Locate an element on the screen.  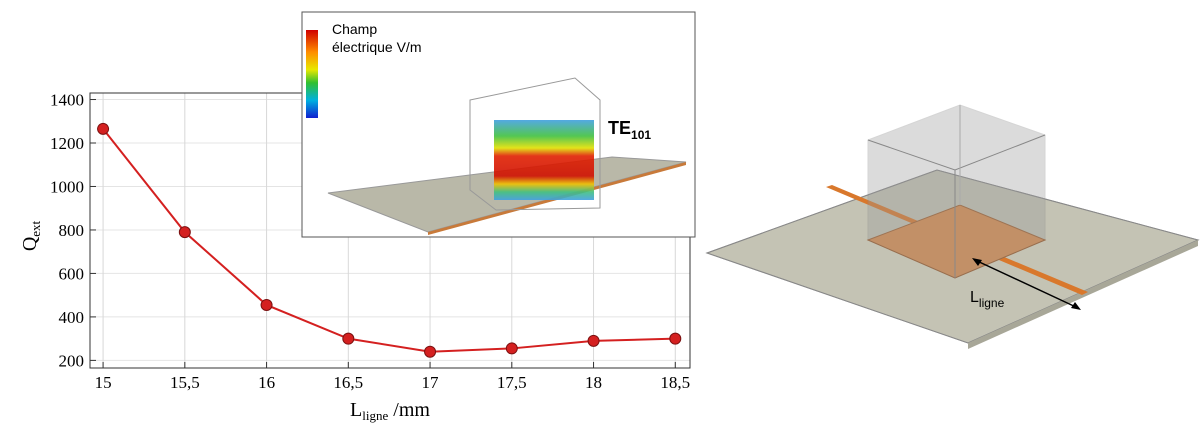
y-tick-label: 1000 is located at coordinates (67, 186).